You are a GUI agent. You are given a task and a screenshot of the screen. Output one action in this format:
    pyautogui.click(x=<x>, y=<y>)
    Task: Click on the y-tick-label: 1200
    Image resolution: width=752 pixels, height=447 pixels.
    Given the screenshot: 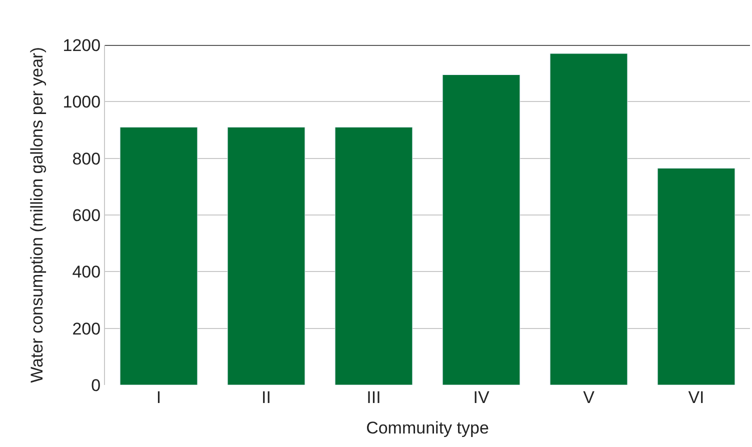 What is the action you would take?
    pyautogui.click(x=81, y=45)
    